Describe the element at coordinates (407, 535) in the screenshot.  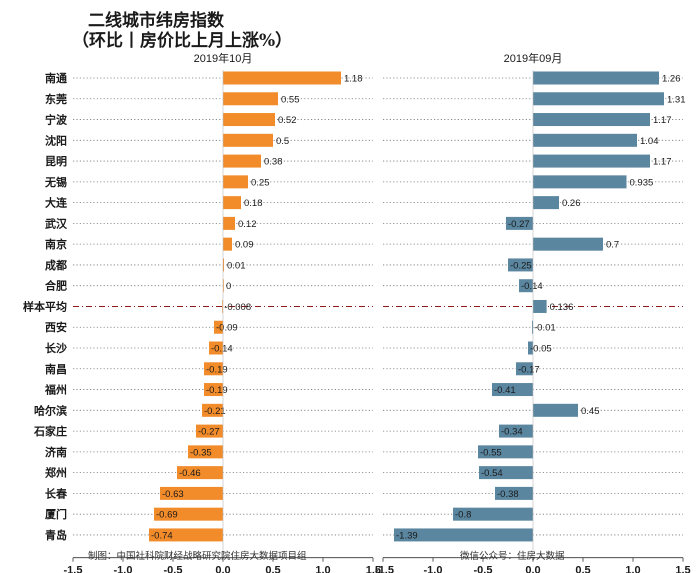
I see `bar-value-label: -1.39` at that location.